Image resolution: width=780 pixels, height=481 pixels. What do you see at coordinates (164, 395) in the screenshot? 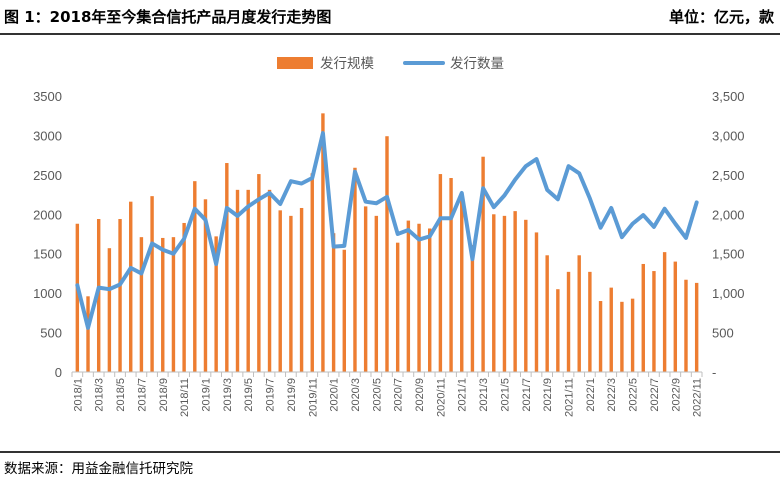
I see `x-tick-label: 2018/9` at bounding box center [164, 395].